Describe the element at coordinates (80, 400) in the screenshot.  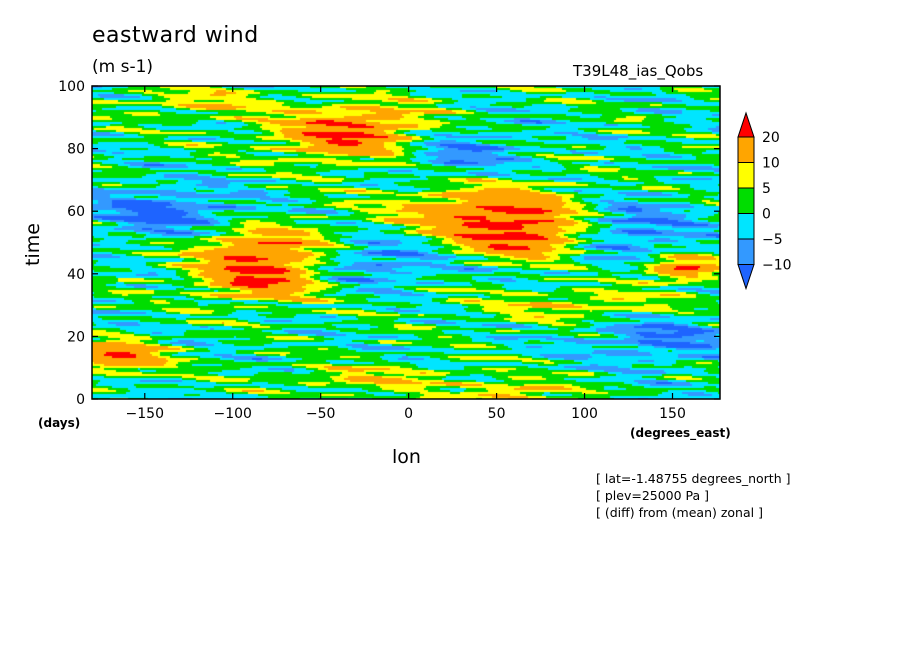
I see `y-tick-label: 0` at that location.